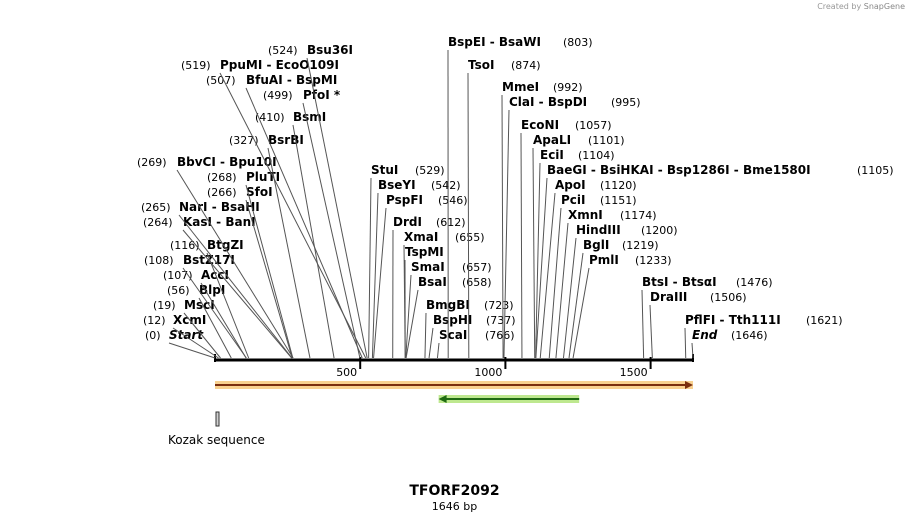  What do you see at coordinates (384, 170) in the screenshot?
I see `site-name: StuI` at bounding box center [384, 170].